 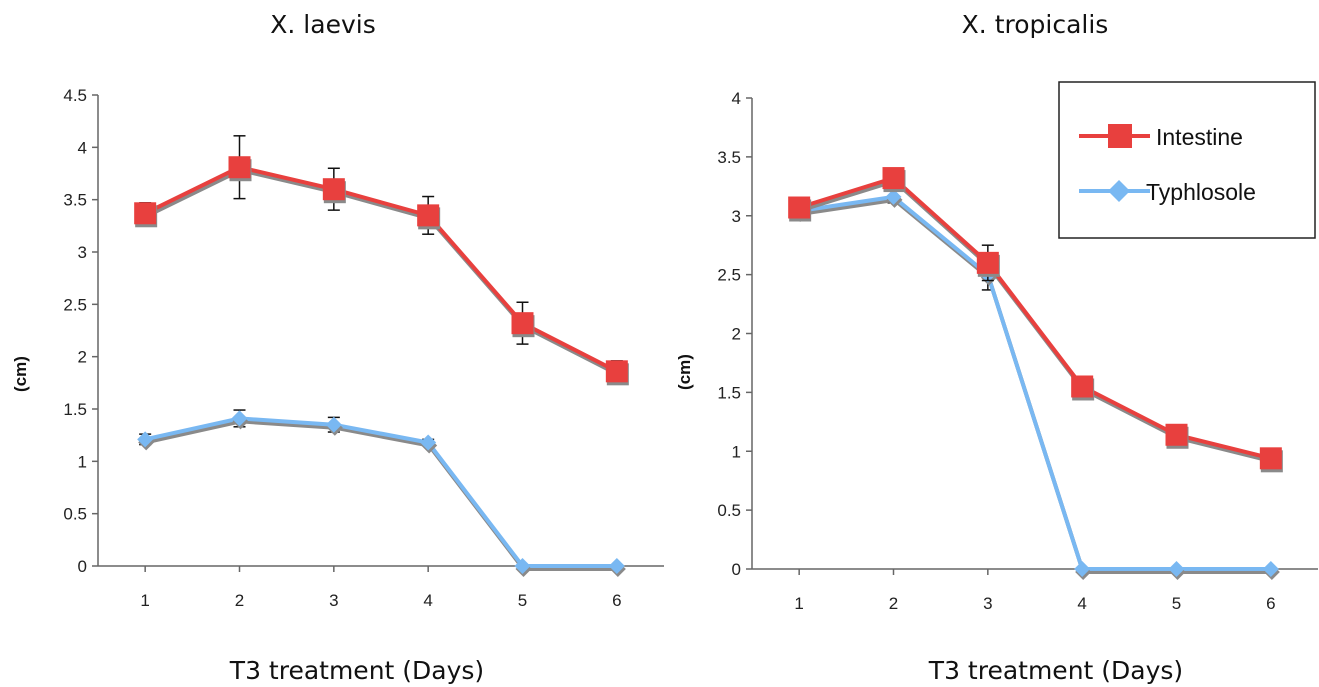 What do you see at coordinates (1055, 670) in the screenshot?
I see `x-axis-label-tropicalis: T3 treatment (Days)` at bounding box center [1055, 670].